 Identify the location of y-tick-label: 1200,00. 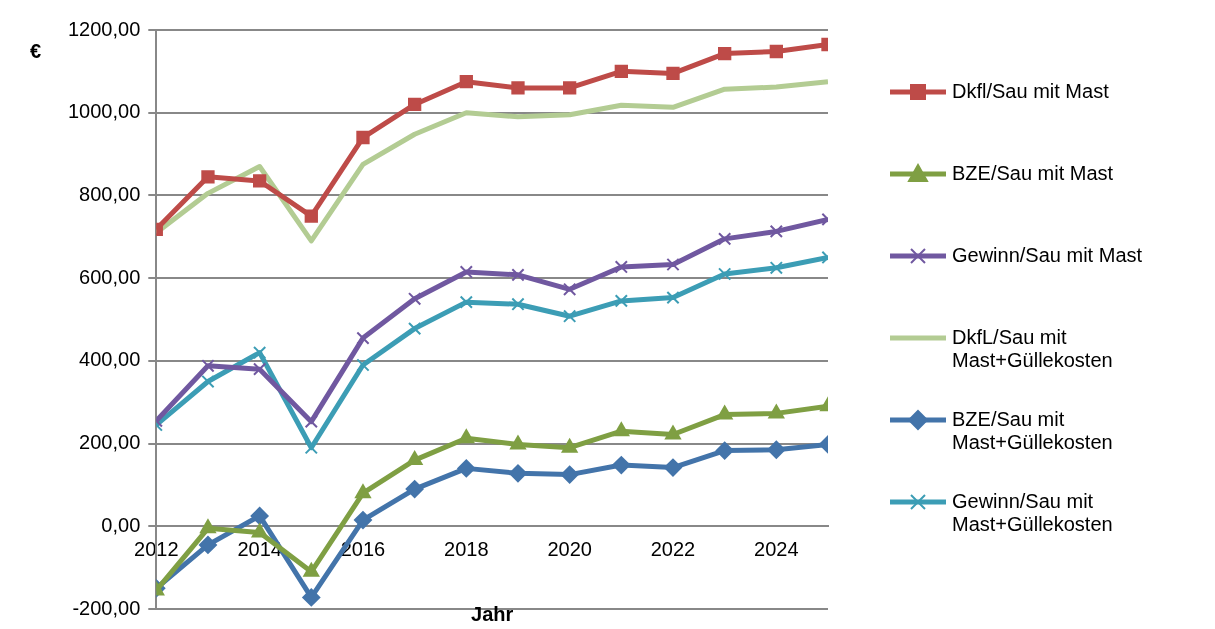
(104, 28).